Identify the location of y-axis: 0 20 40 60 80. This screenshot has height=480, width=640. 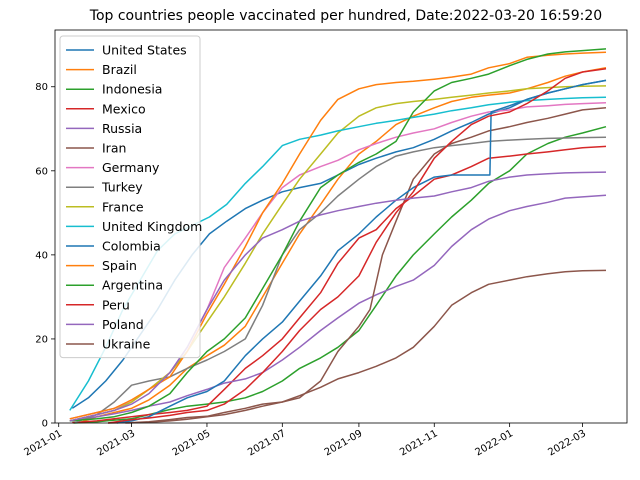
(45, 256).